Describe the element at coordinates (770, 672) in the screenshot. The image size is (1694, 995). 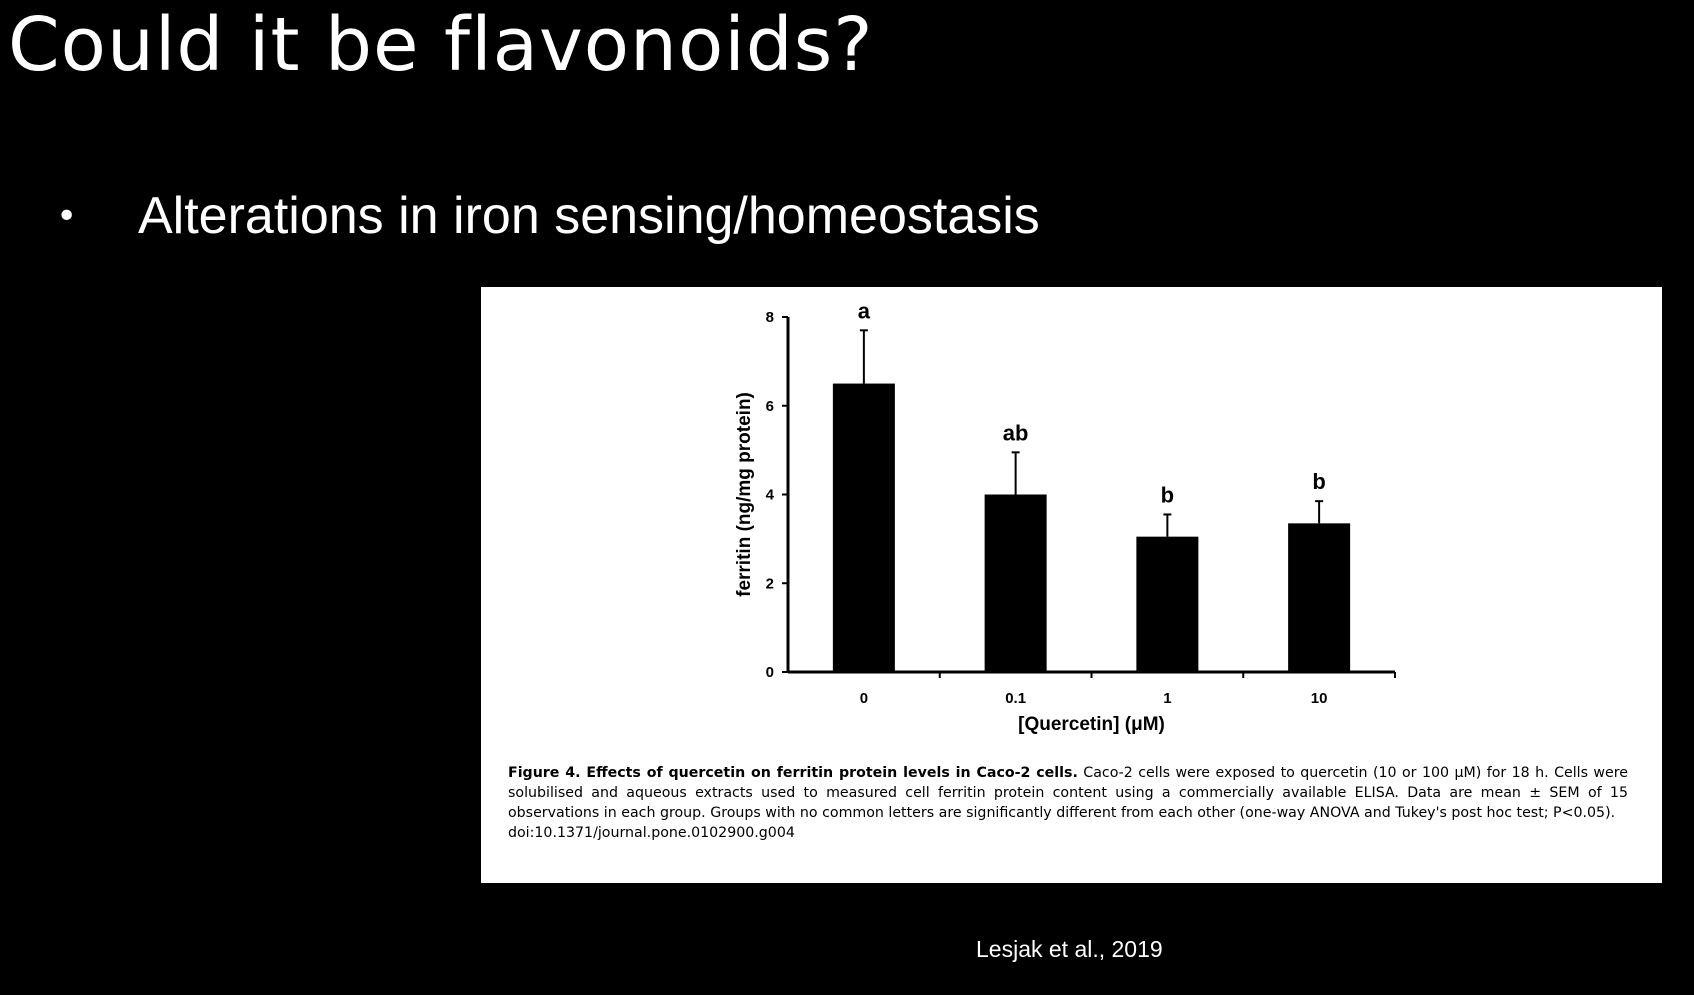
I see `y-tick-label: 0` at that location.